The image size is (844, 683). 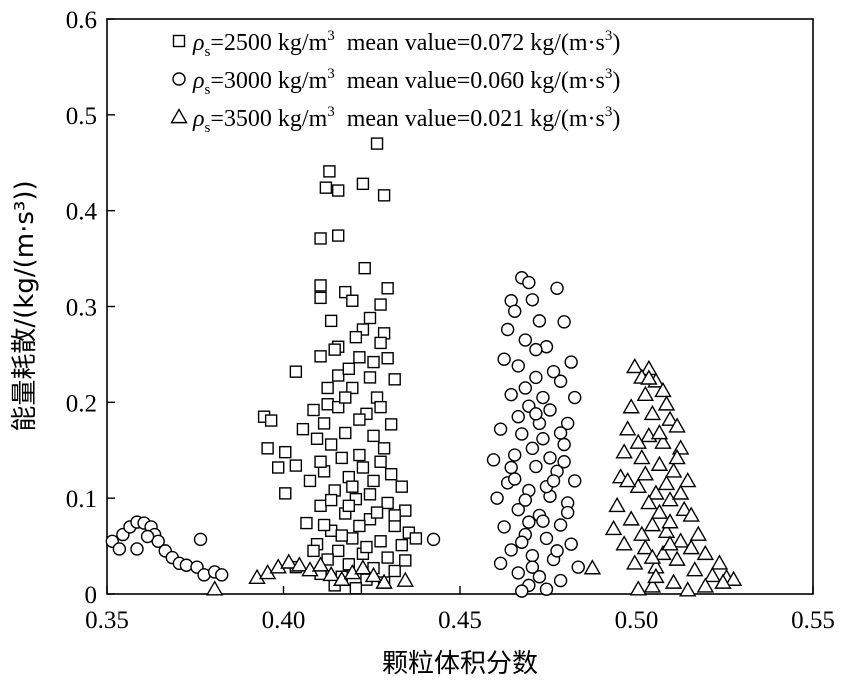 What do you see at coordinates (81, 499) in the screenshot?
I see `y-tick-label: 0.1` at bounding box center [81, 499].